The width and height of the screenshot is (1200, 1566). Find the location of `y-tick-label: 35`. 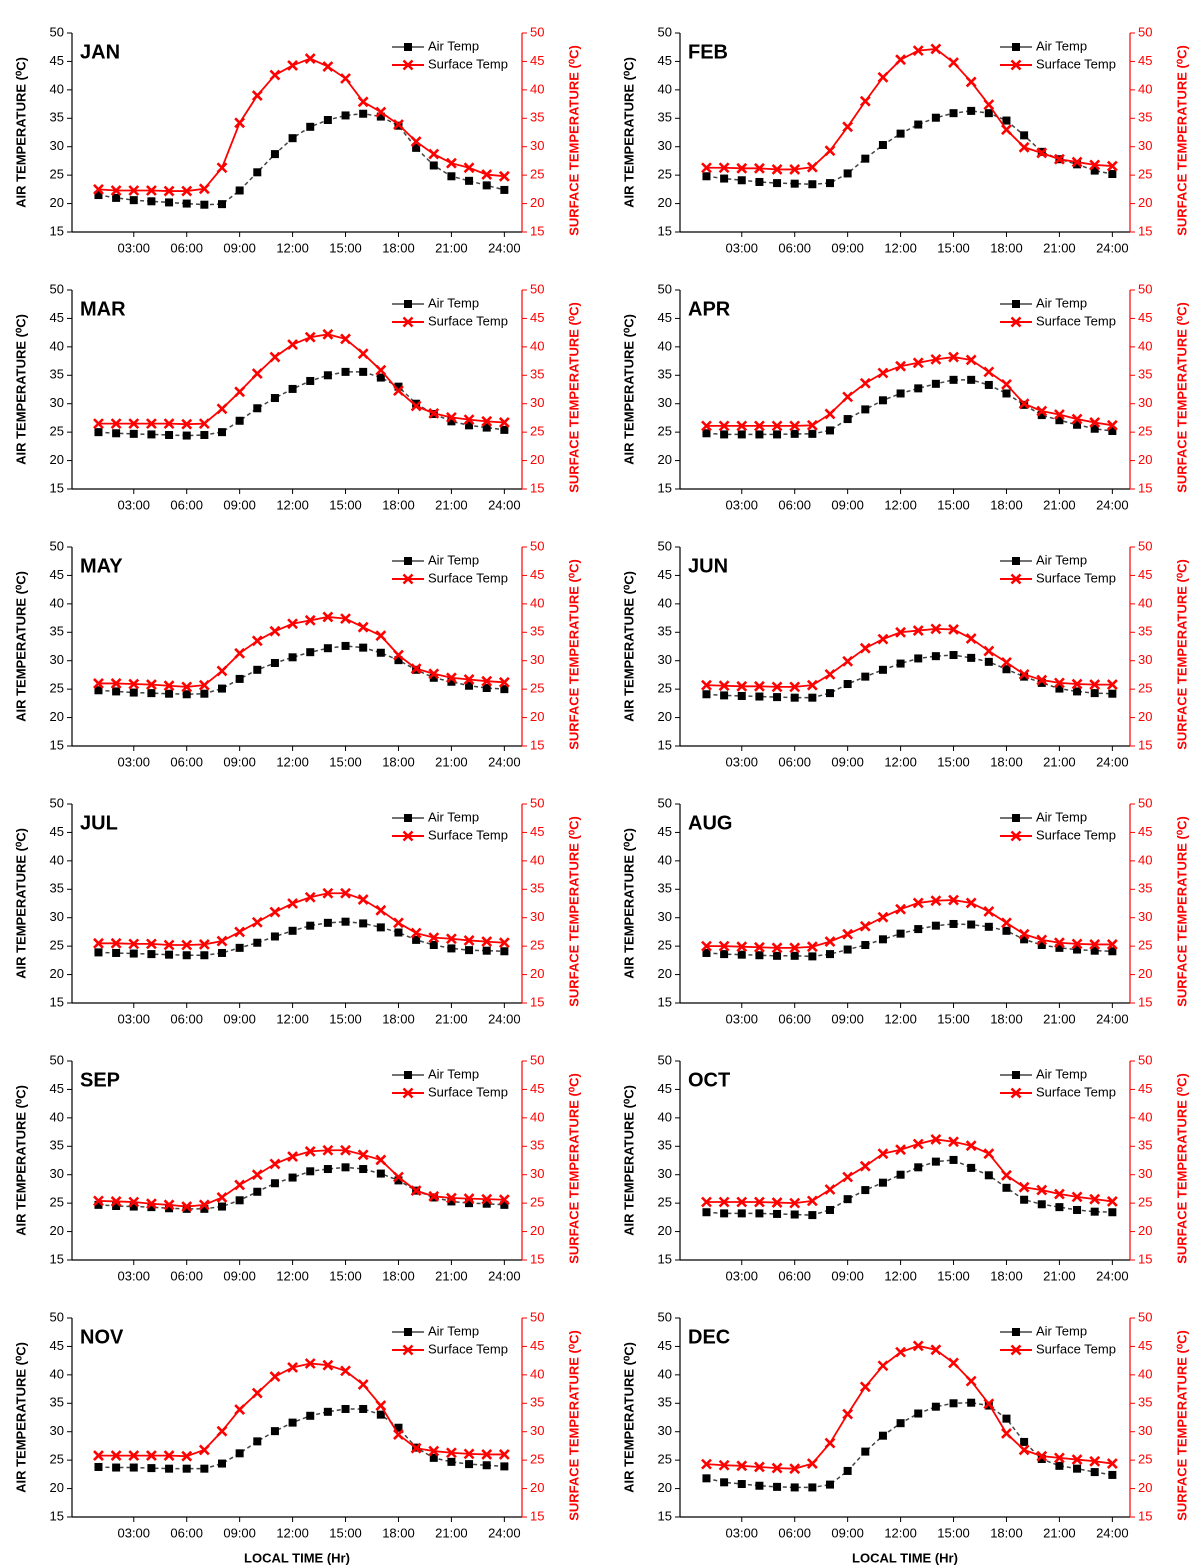

y-tick-label: 35 is located at coordinates (57, 1145).